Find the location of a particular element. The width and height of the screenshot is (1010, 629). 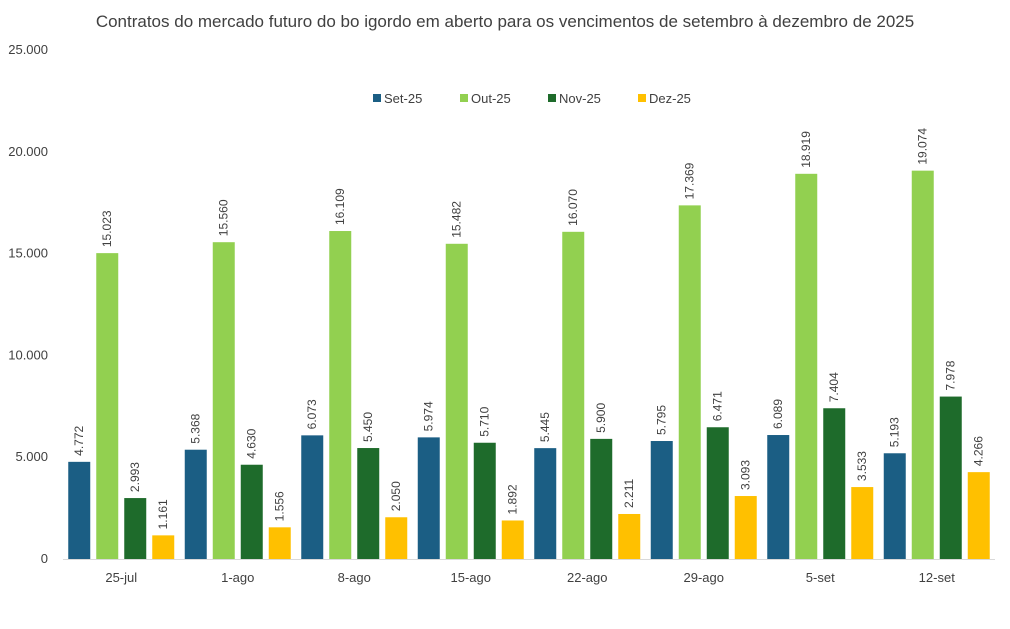

legend-label: Nov-25 is located at coordinates (580, 98).